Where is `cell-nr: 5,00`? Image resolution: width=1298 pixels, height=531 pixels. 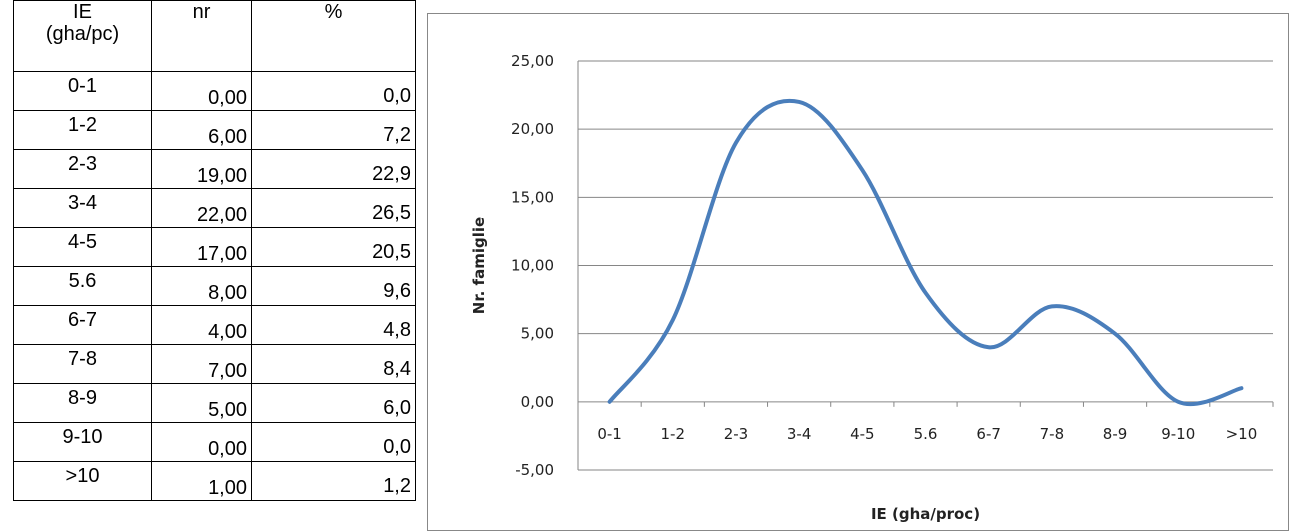 cell-nr: 5,00 is located at coordinates (201, 403).